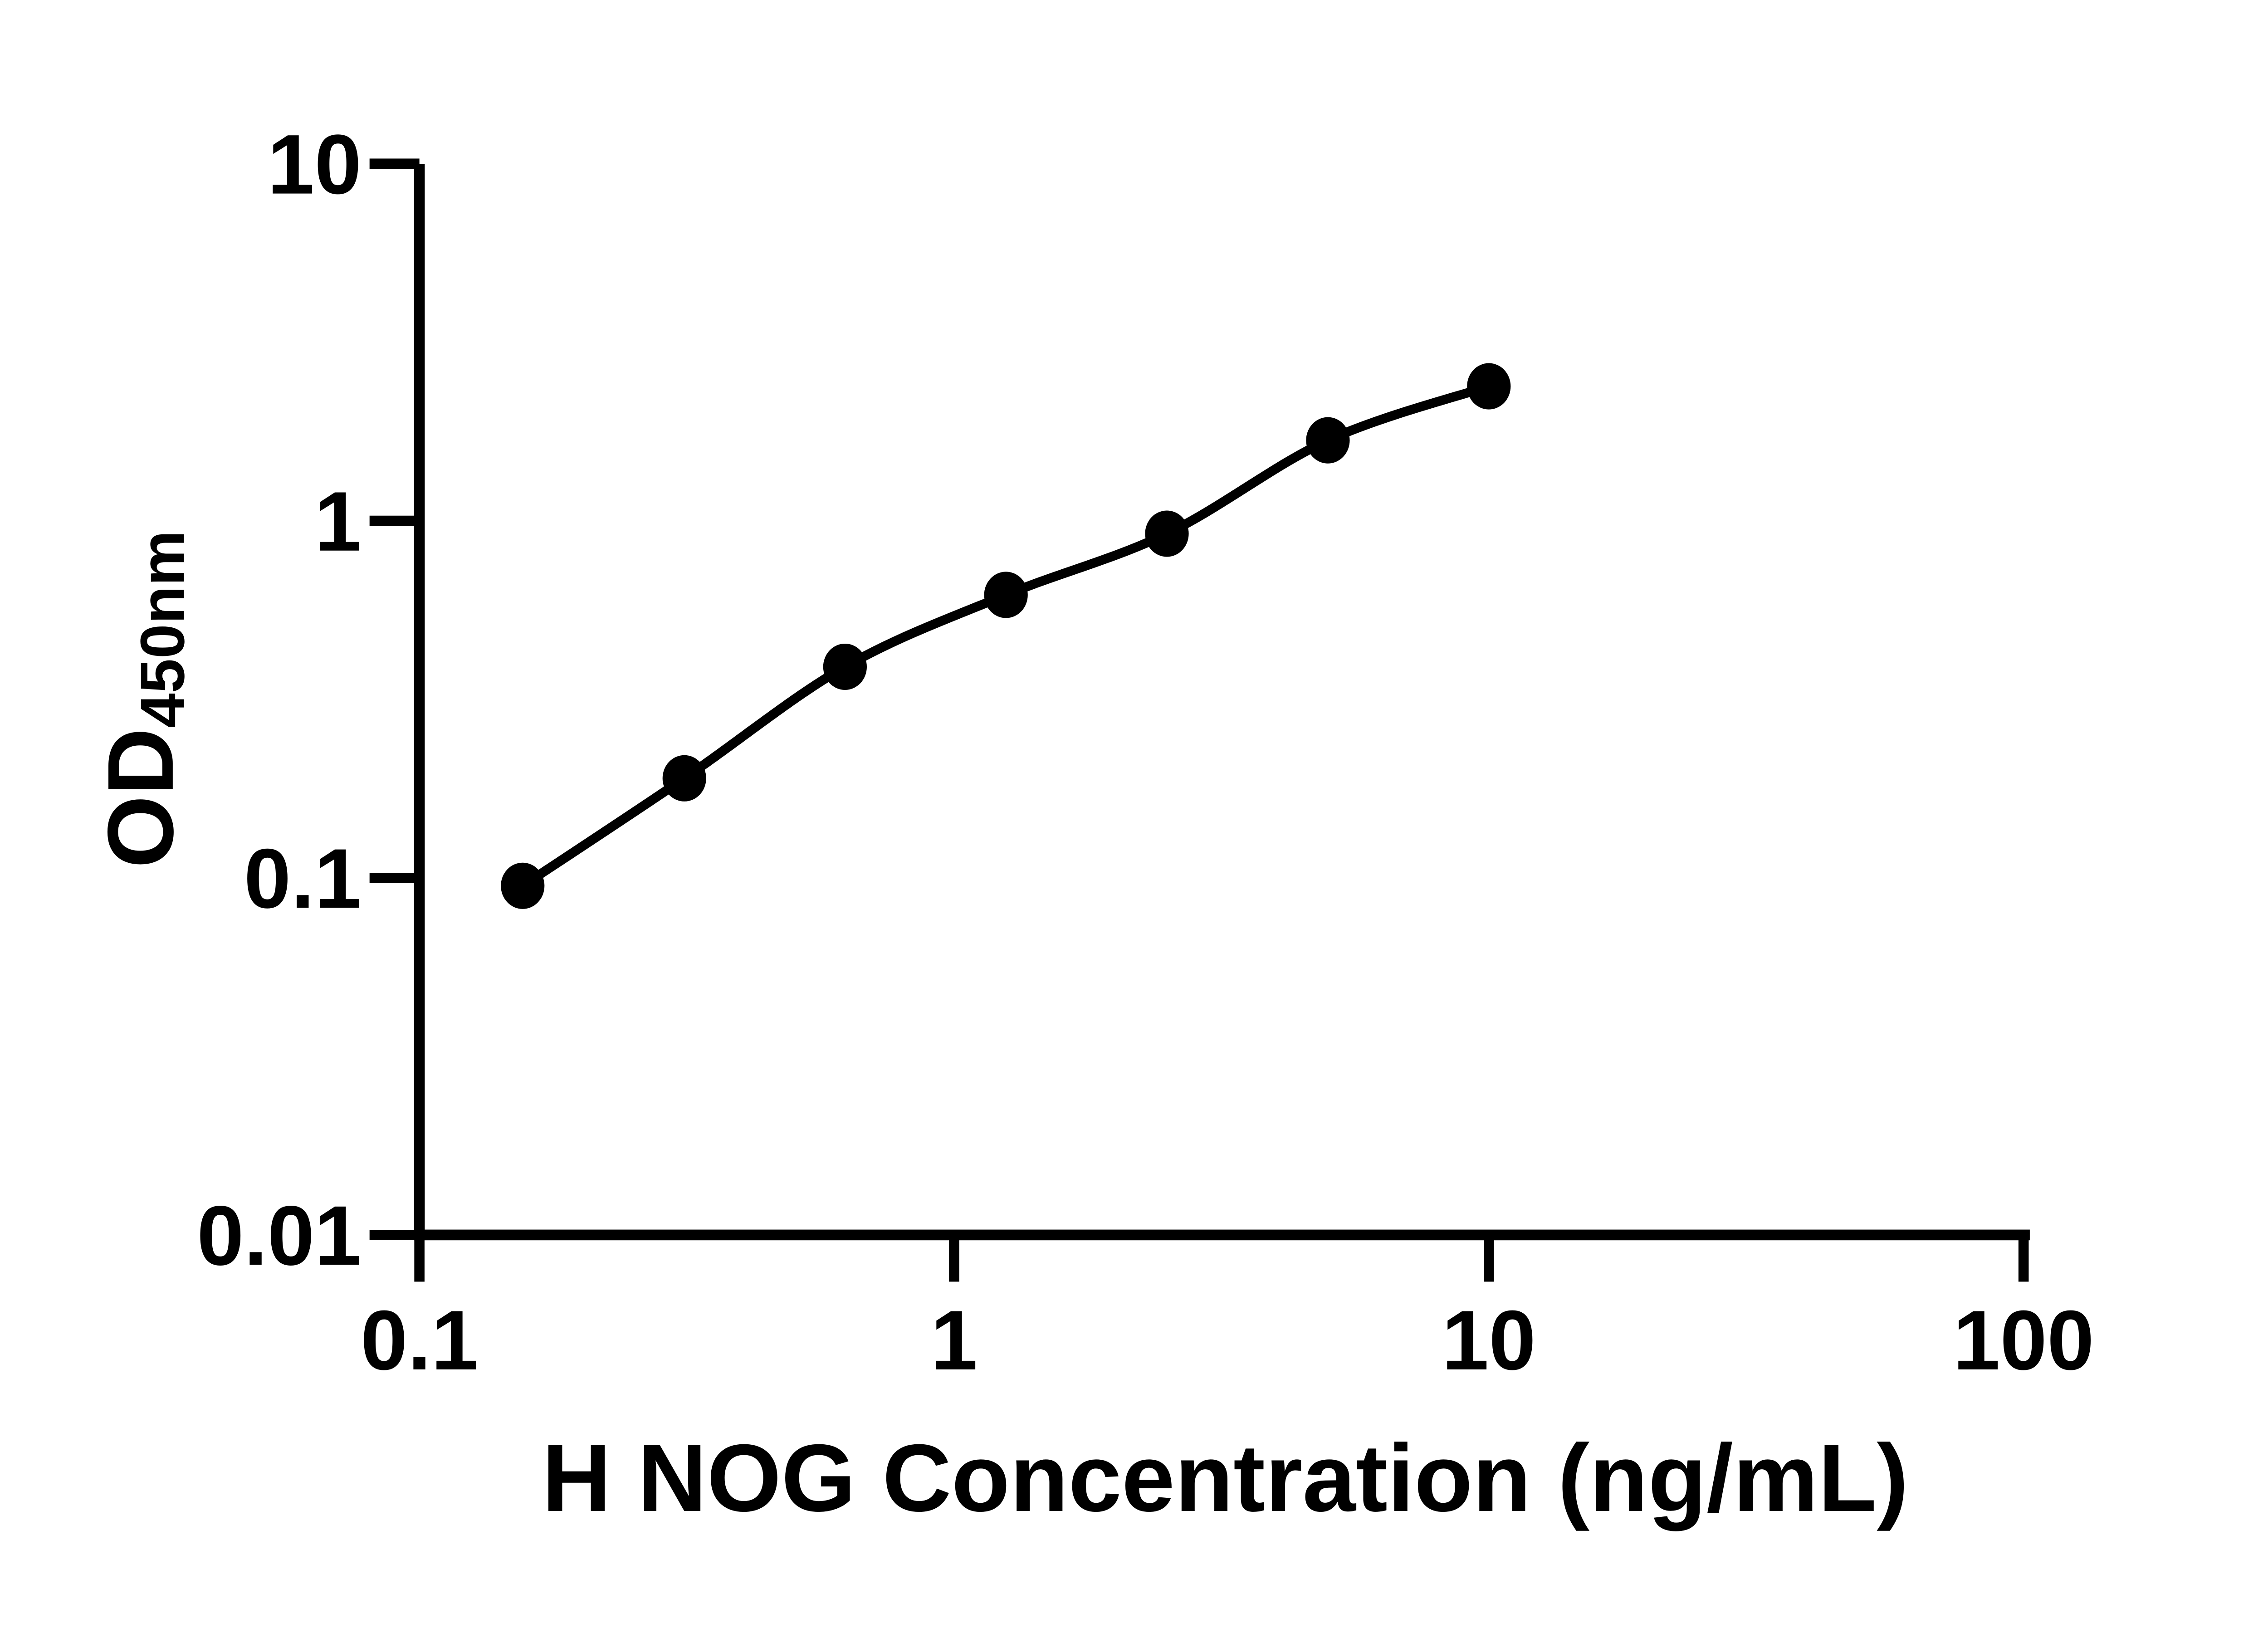 The image size is (2268, 1633). I want to click on y-tick-label: 10, so click(315, 164).